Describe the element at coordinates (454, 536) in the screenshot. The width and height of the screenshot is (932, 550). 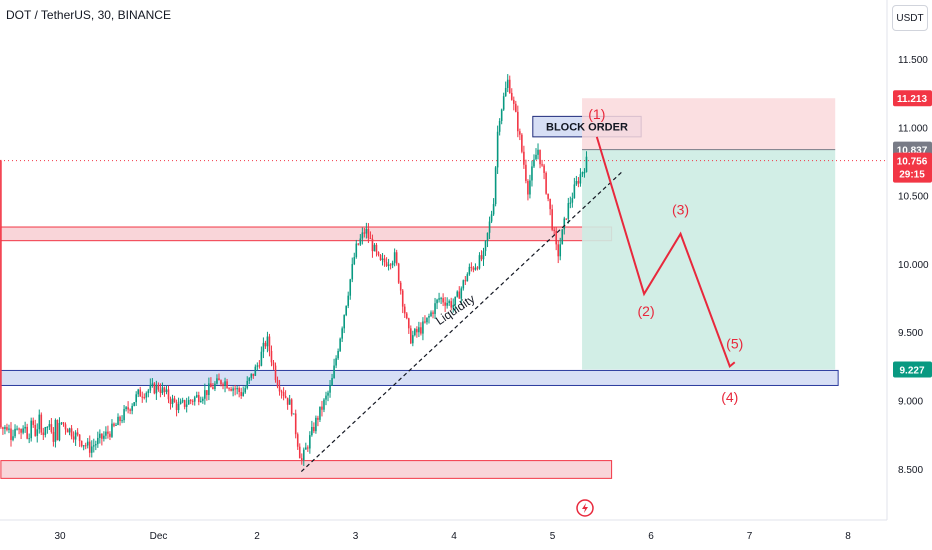
I see `x-tick-4: 4` at that location.